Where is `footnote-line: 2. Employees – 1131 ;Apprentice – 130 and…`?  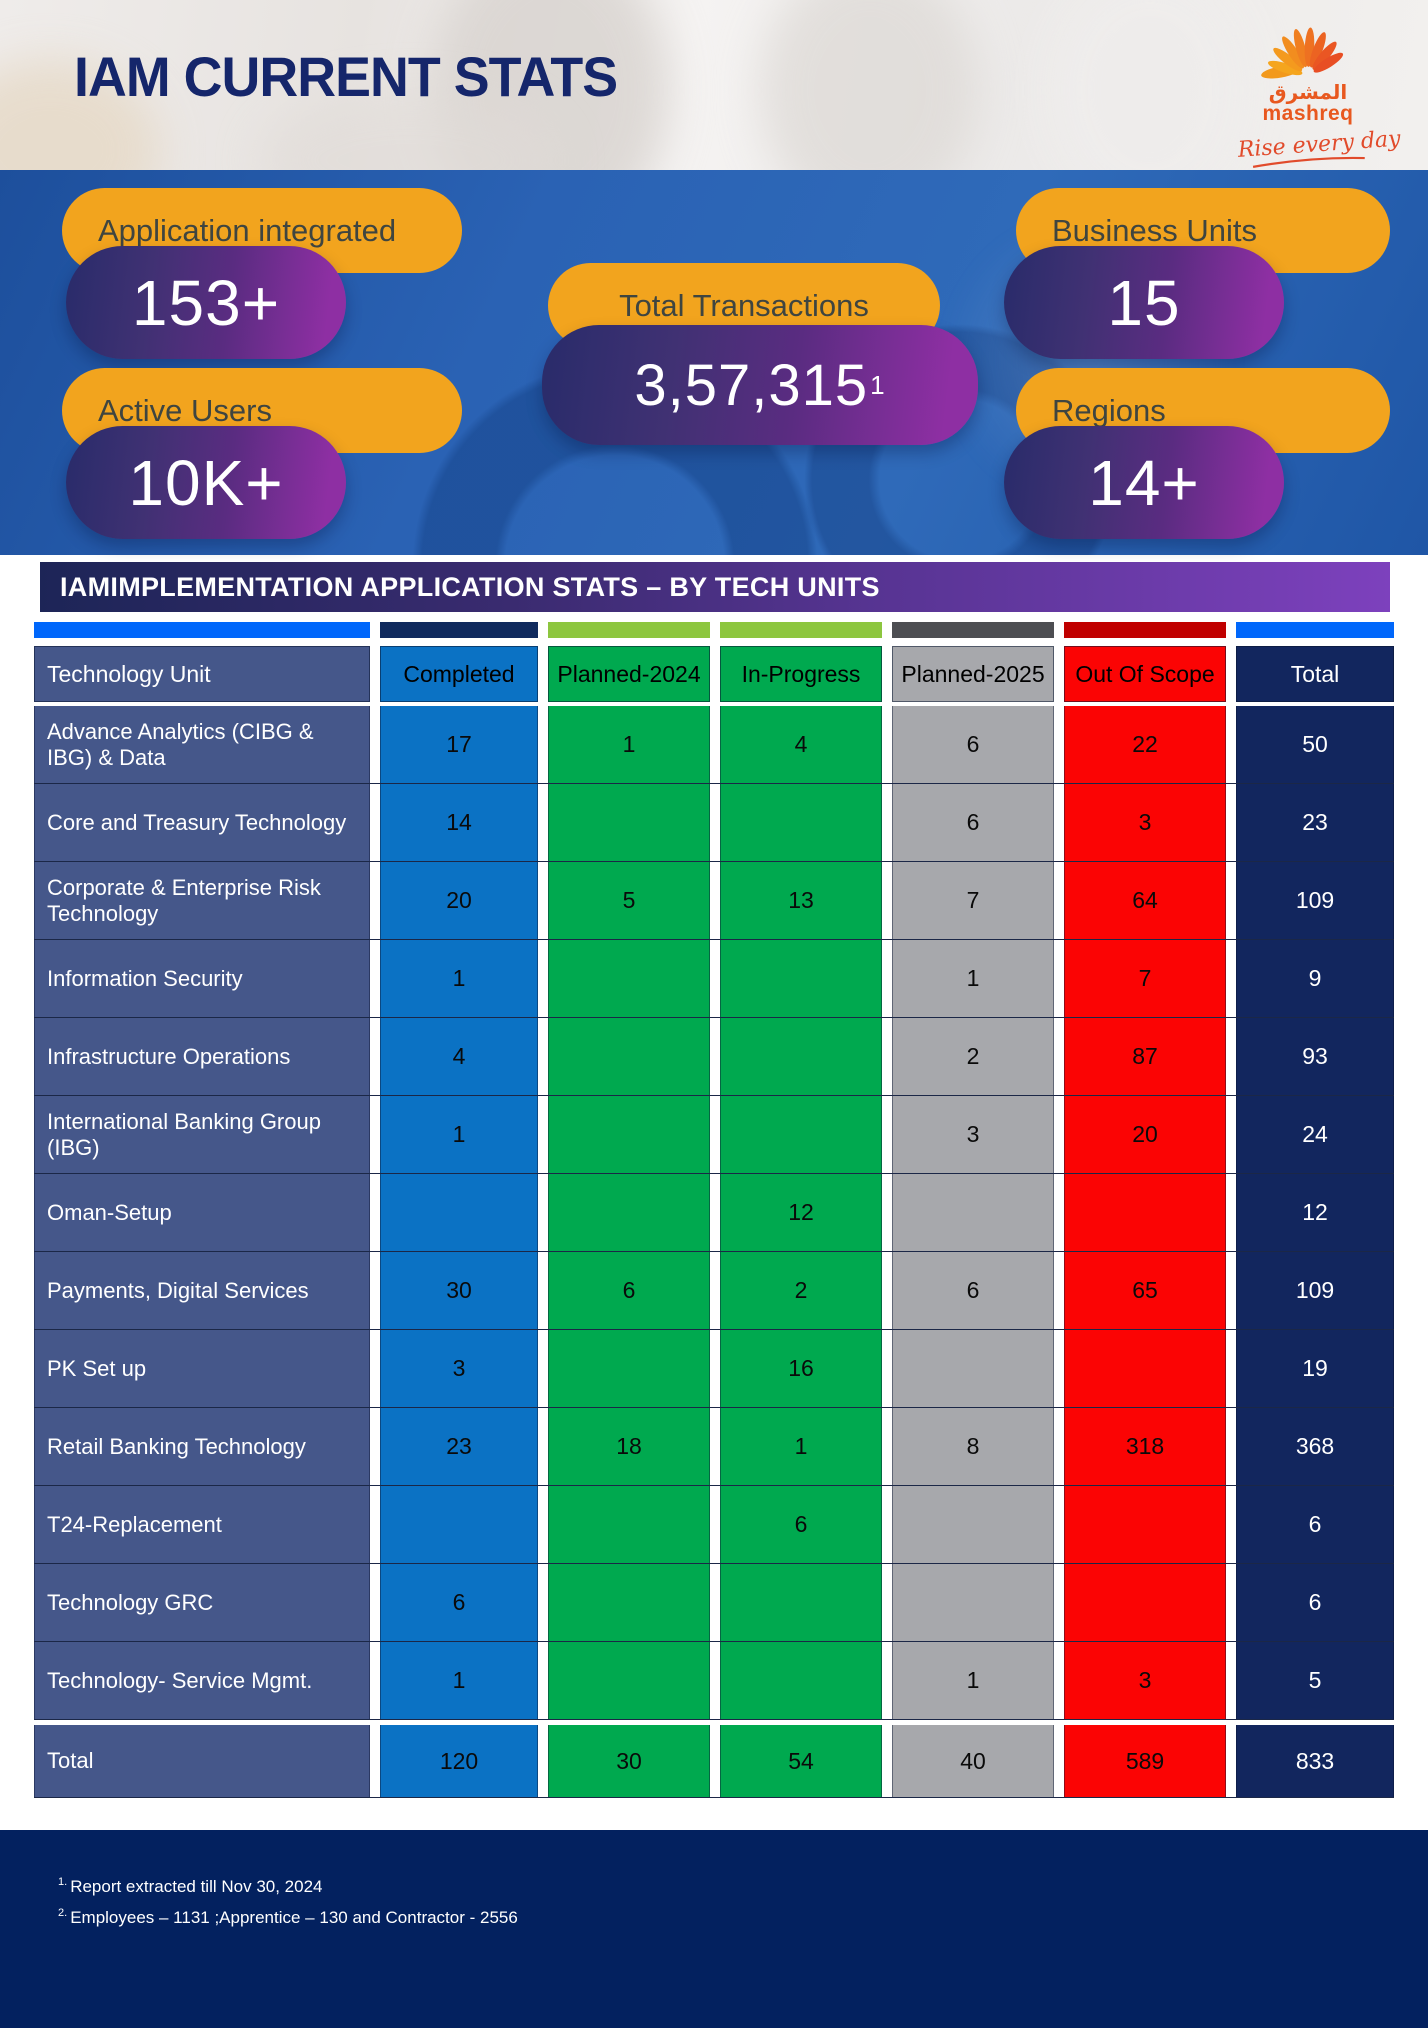
footnote-line: 2. Employees – 1131 ;Apprentice – 130 and… is located at coordinates (288, 1916).